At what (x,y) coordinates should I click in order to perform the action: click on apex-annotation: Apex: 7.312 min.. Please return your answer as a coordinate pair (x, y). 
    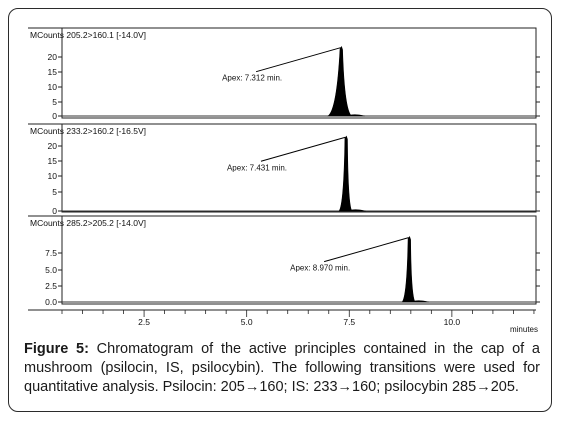
    Looking at the image, I should click on (252, 78).